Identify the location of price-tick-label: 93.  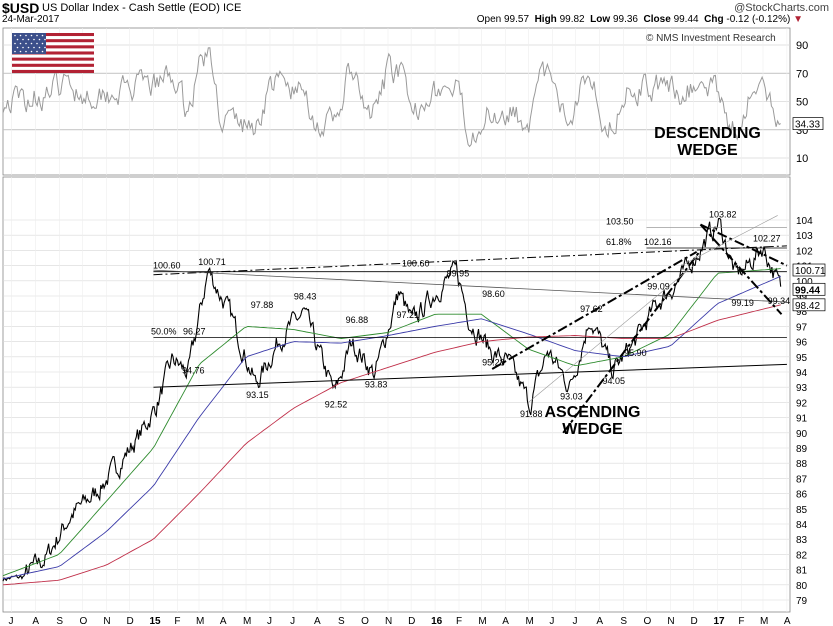
(802, 388).